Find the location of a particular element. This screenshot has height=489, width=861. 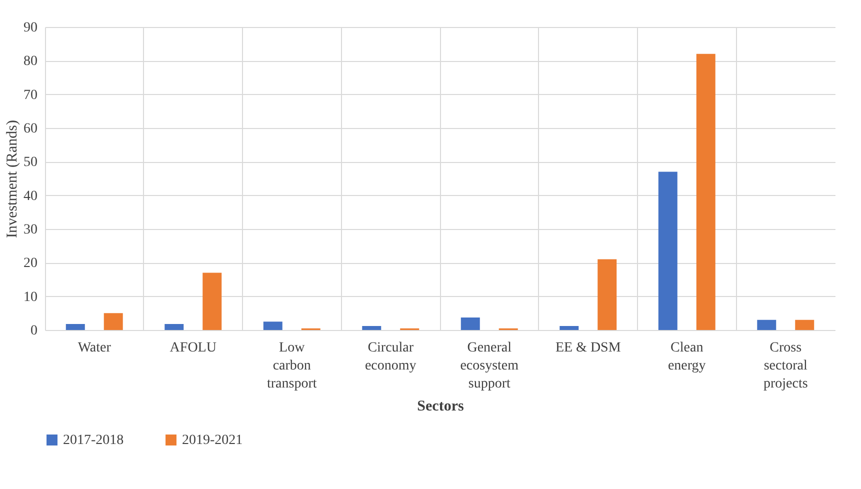

legend-label: 2017-2018 is located at coordinates (93, 440).